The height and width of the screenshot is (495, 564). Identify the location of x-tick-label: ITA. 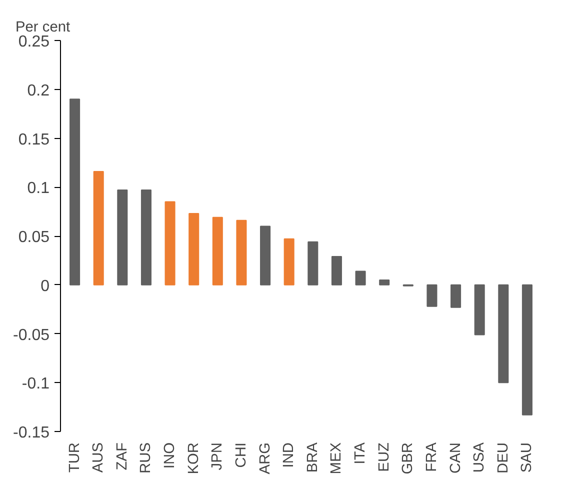
(360, 453).